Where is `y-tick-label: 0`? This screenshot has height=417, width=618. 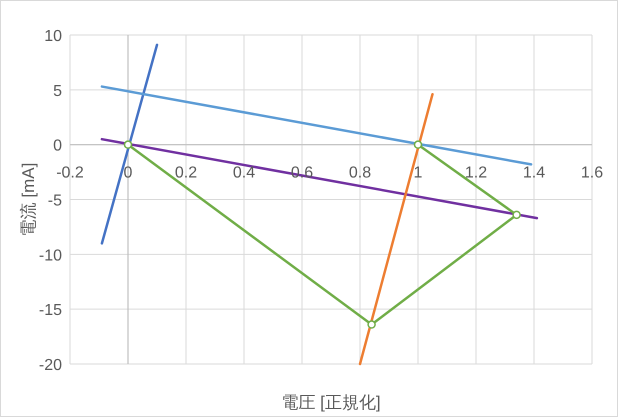
y-tick-label: 0 is located at coordinates (57, 146).